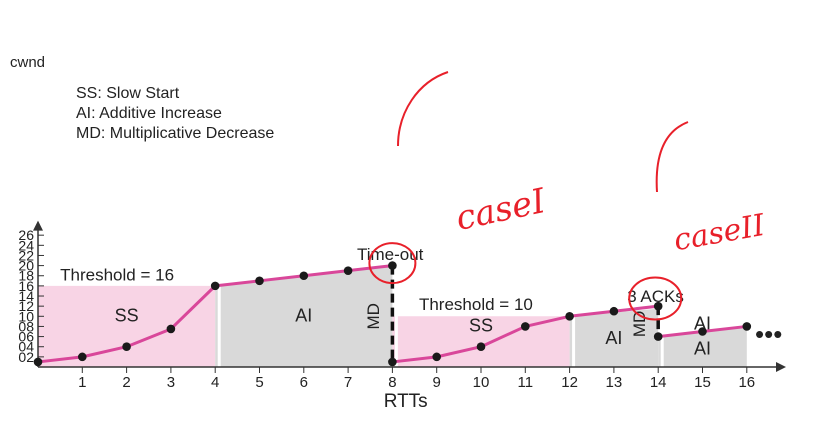  What do you see at coordinates (500, 210) in the screenshot?
I see `handwritten-label-0: caseI` at bounding box center [500, 210].